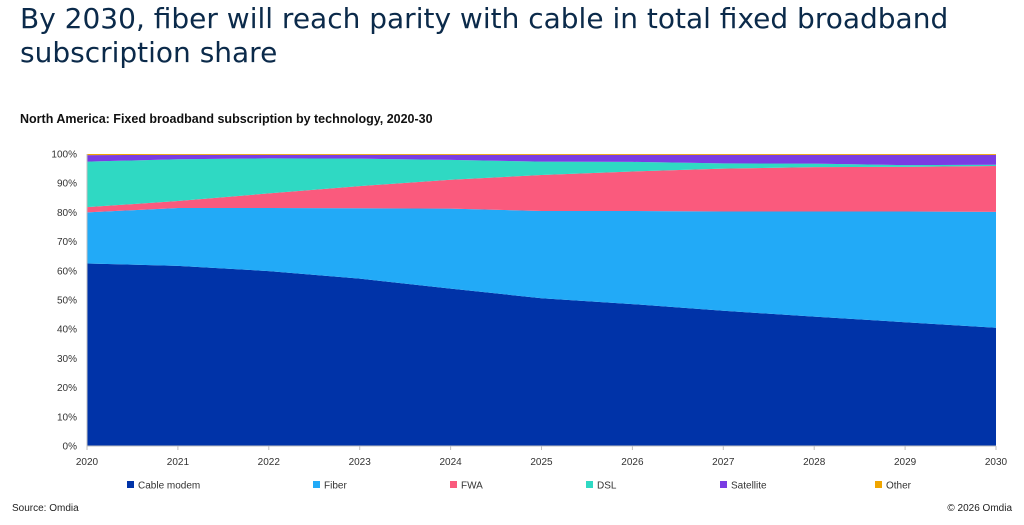 This screenshot has width=1024, height=525. I want to click on x-tick-label: 2024, so click(450, 462).